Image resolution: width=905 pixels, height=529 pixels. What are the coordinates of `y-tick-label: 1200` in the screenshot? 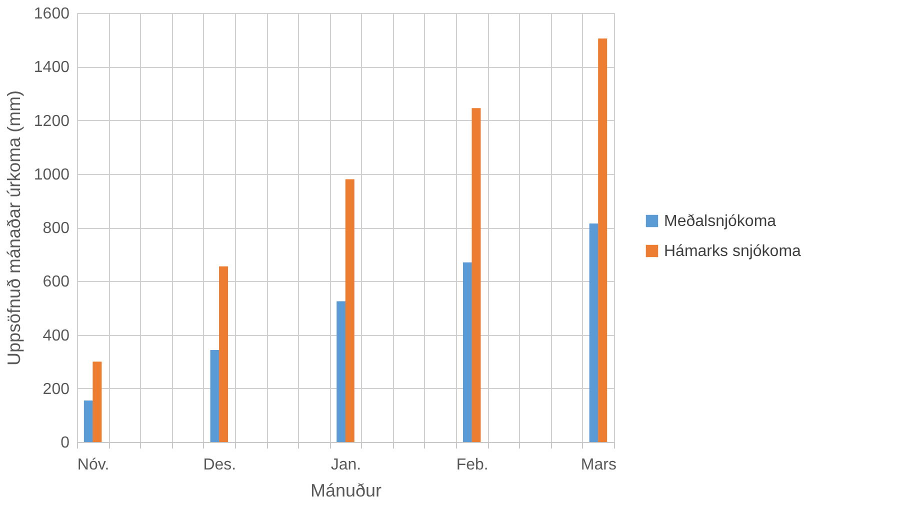 It's located at (52, 121).